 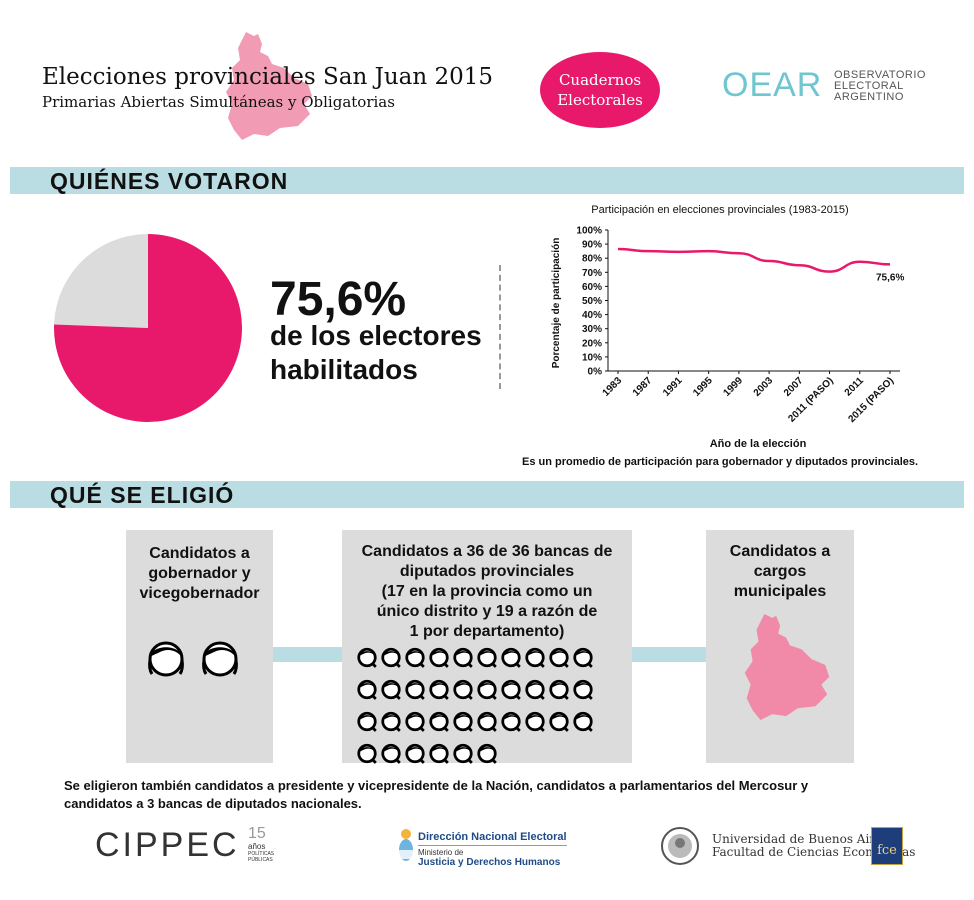 What do you see at coordinates (600, 100) in the screenshot?
I see `badge-line-2: Electorales` at bounding box center [600, 100].